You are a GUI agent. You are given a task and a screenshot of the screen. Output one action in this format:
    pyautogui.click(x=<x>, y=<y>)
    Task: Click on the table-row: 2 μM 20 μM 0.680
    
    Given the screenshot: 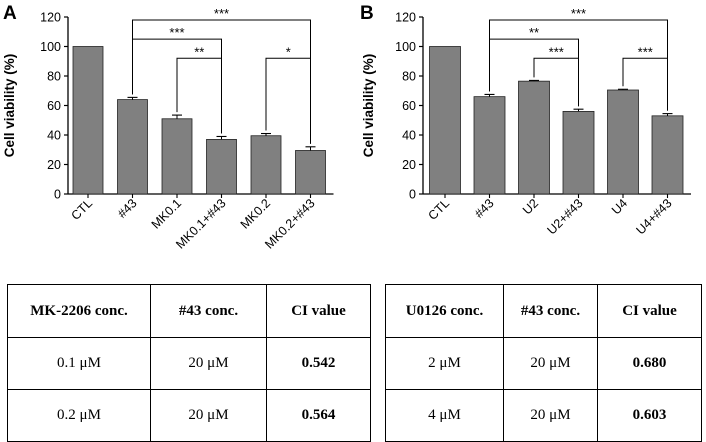 What is the action you would take?
    pyautogui.click(x=543, y=363)
    